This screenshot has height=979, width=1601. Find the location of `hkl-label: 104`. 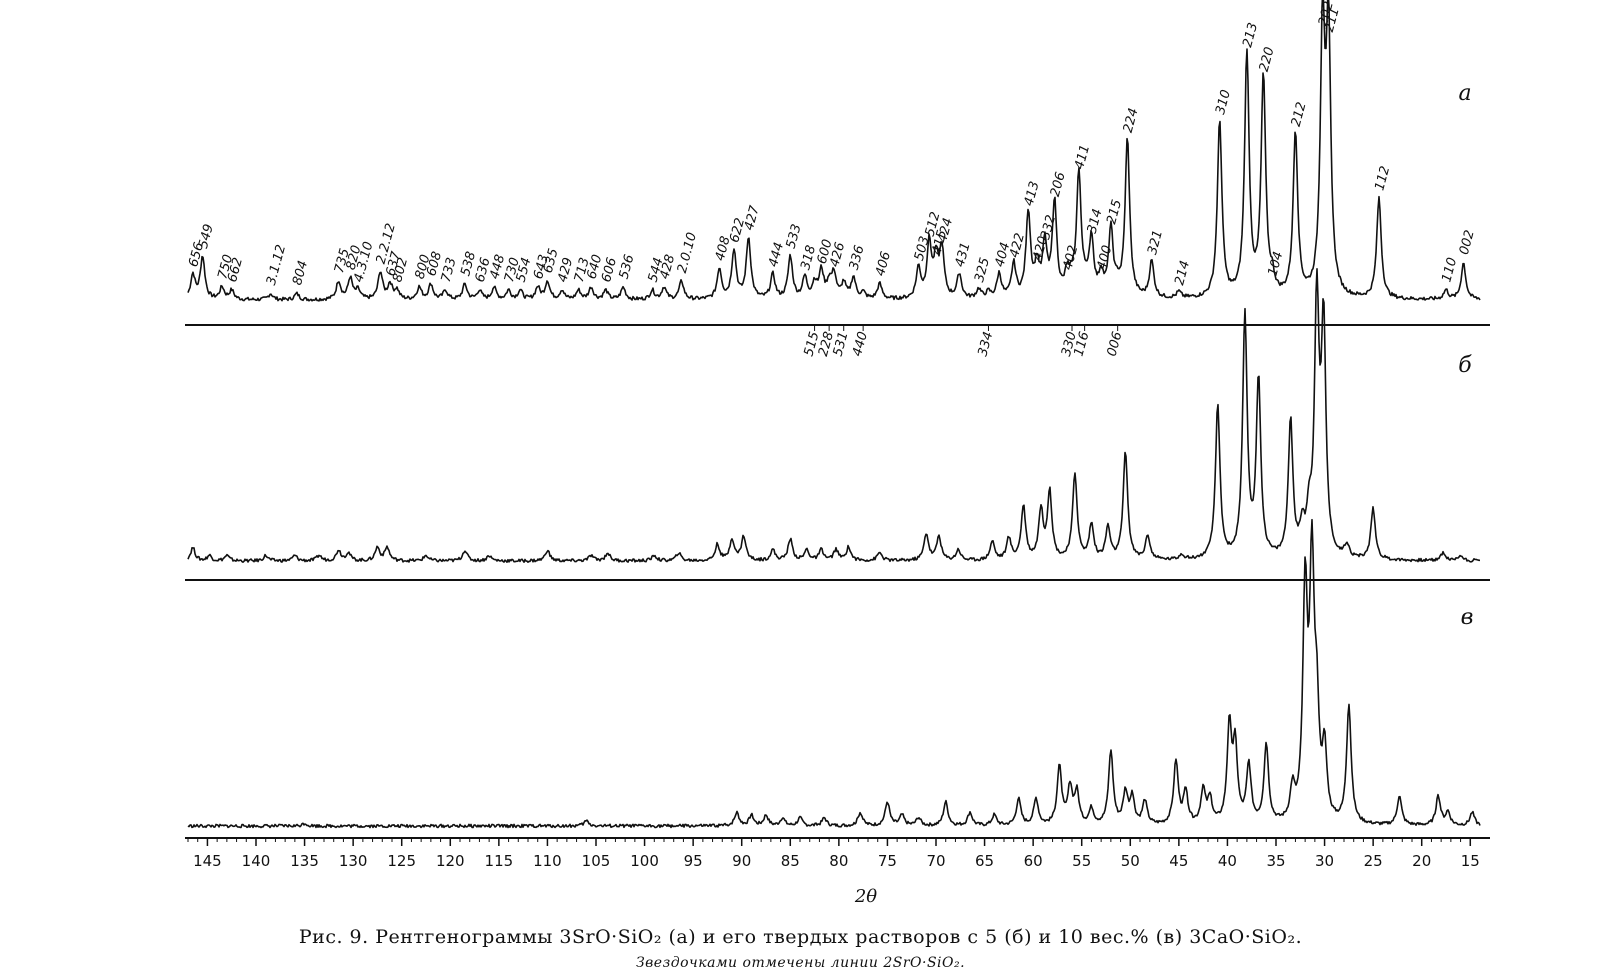

hkl-label: 104 is located at coordinates (1275, 264).